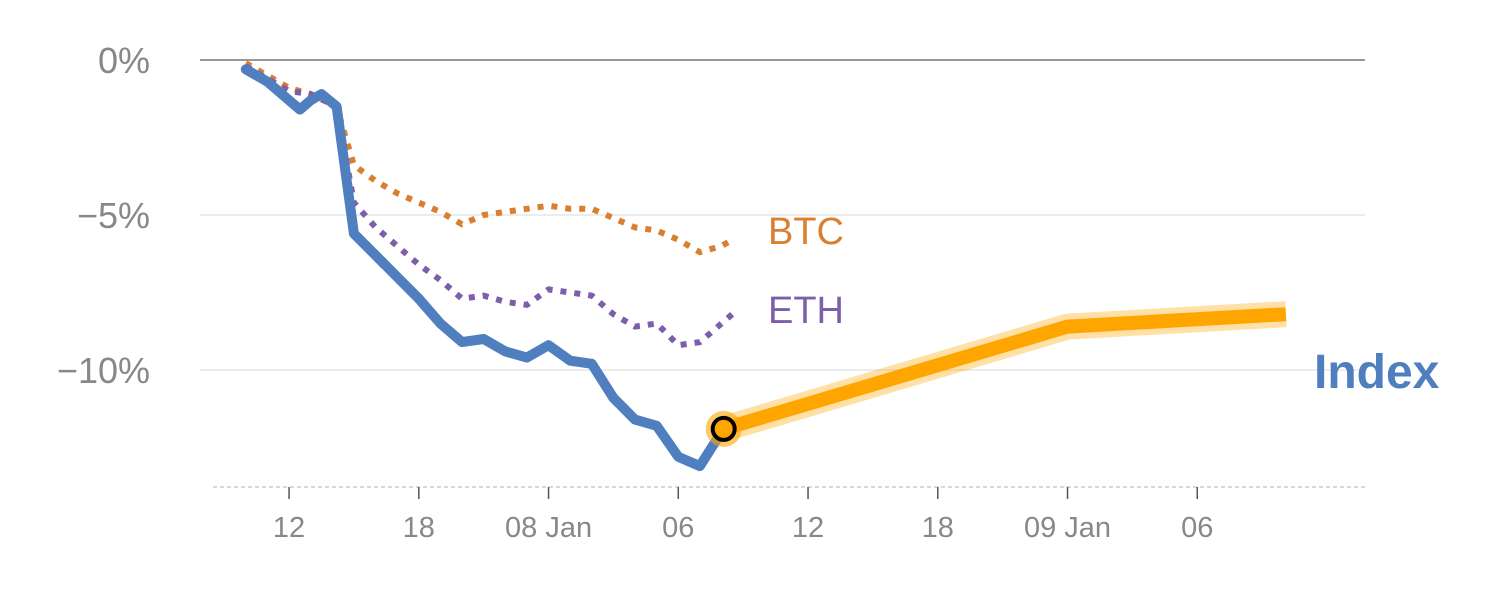 This screenshot has height=605, width=1500. Describe the element at coordinates (1104, 305) in the screenshot. I see `series-labels: BTC ETH Index` at that location.